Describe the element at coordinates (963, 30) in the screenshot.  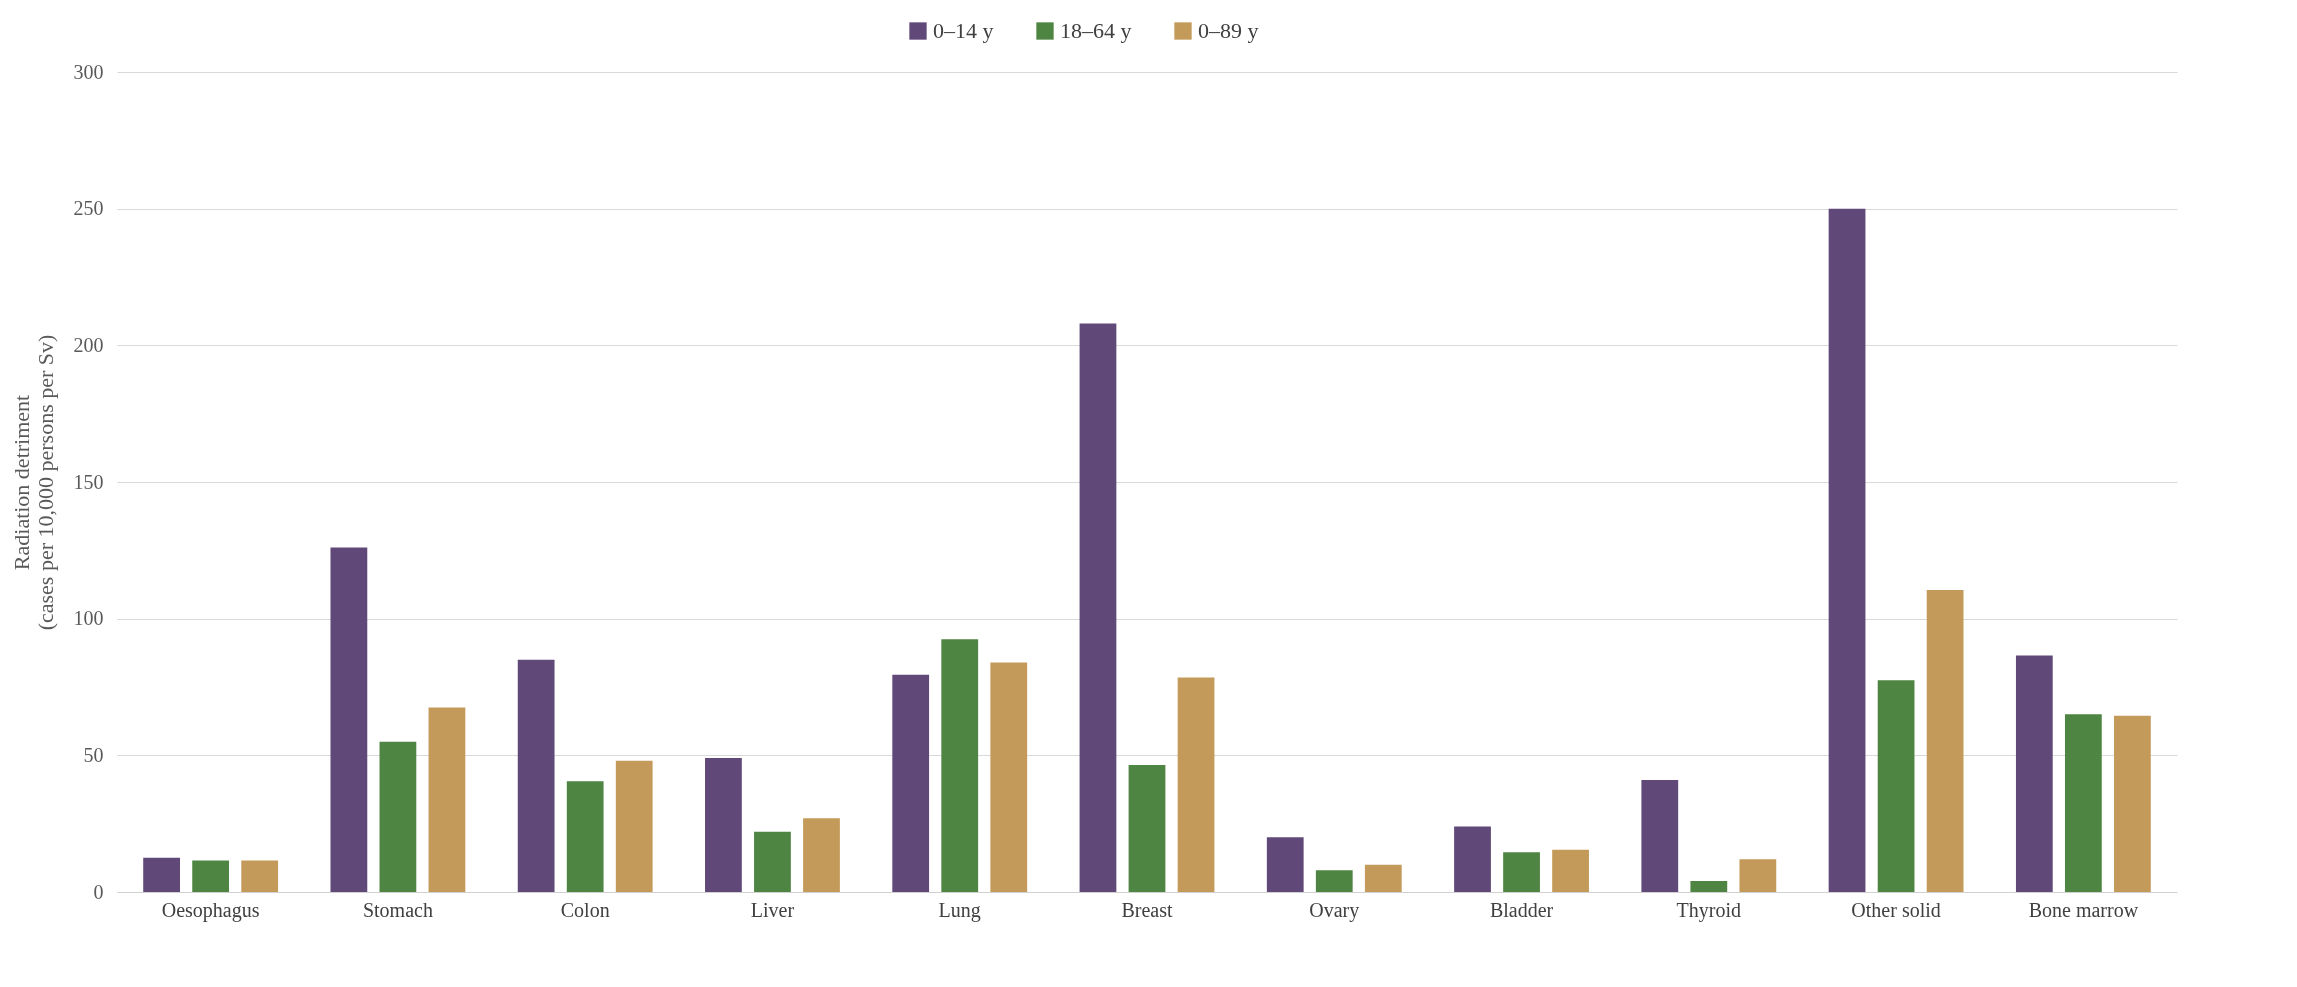
I see `legend-label: 0–14 y` at that location.